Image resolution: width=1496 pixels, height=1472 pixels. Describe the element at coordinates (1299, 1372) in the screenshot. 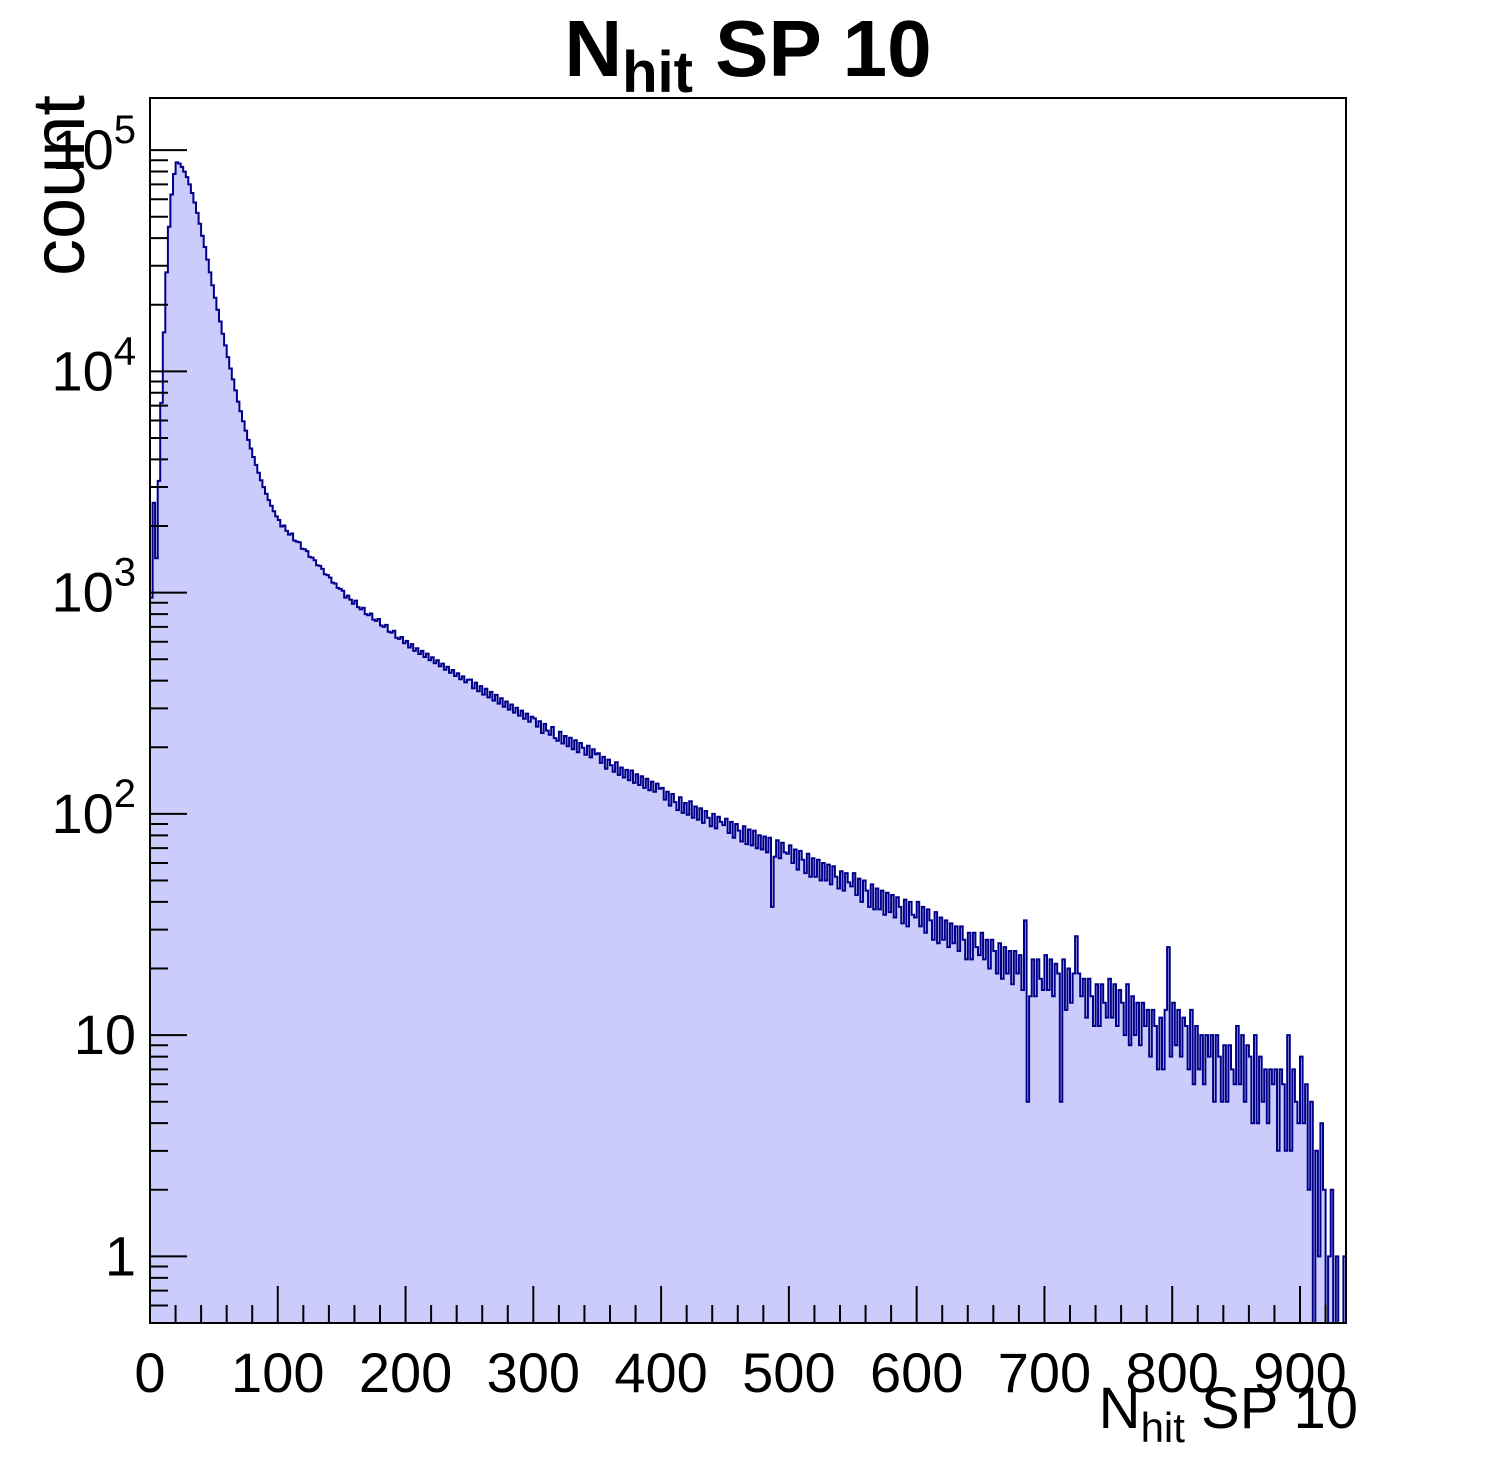

I see `x-tick-label: 900` at that location.